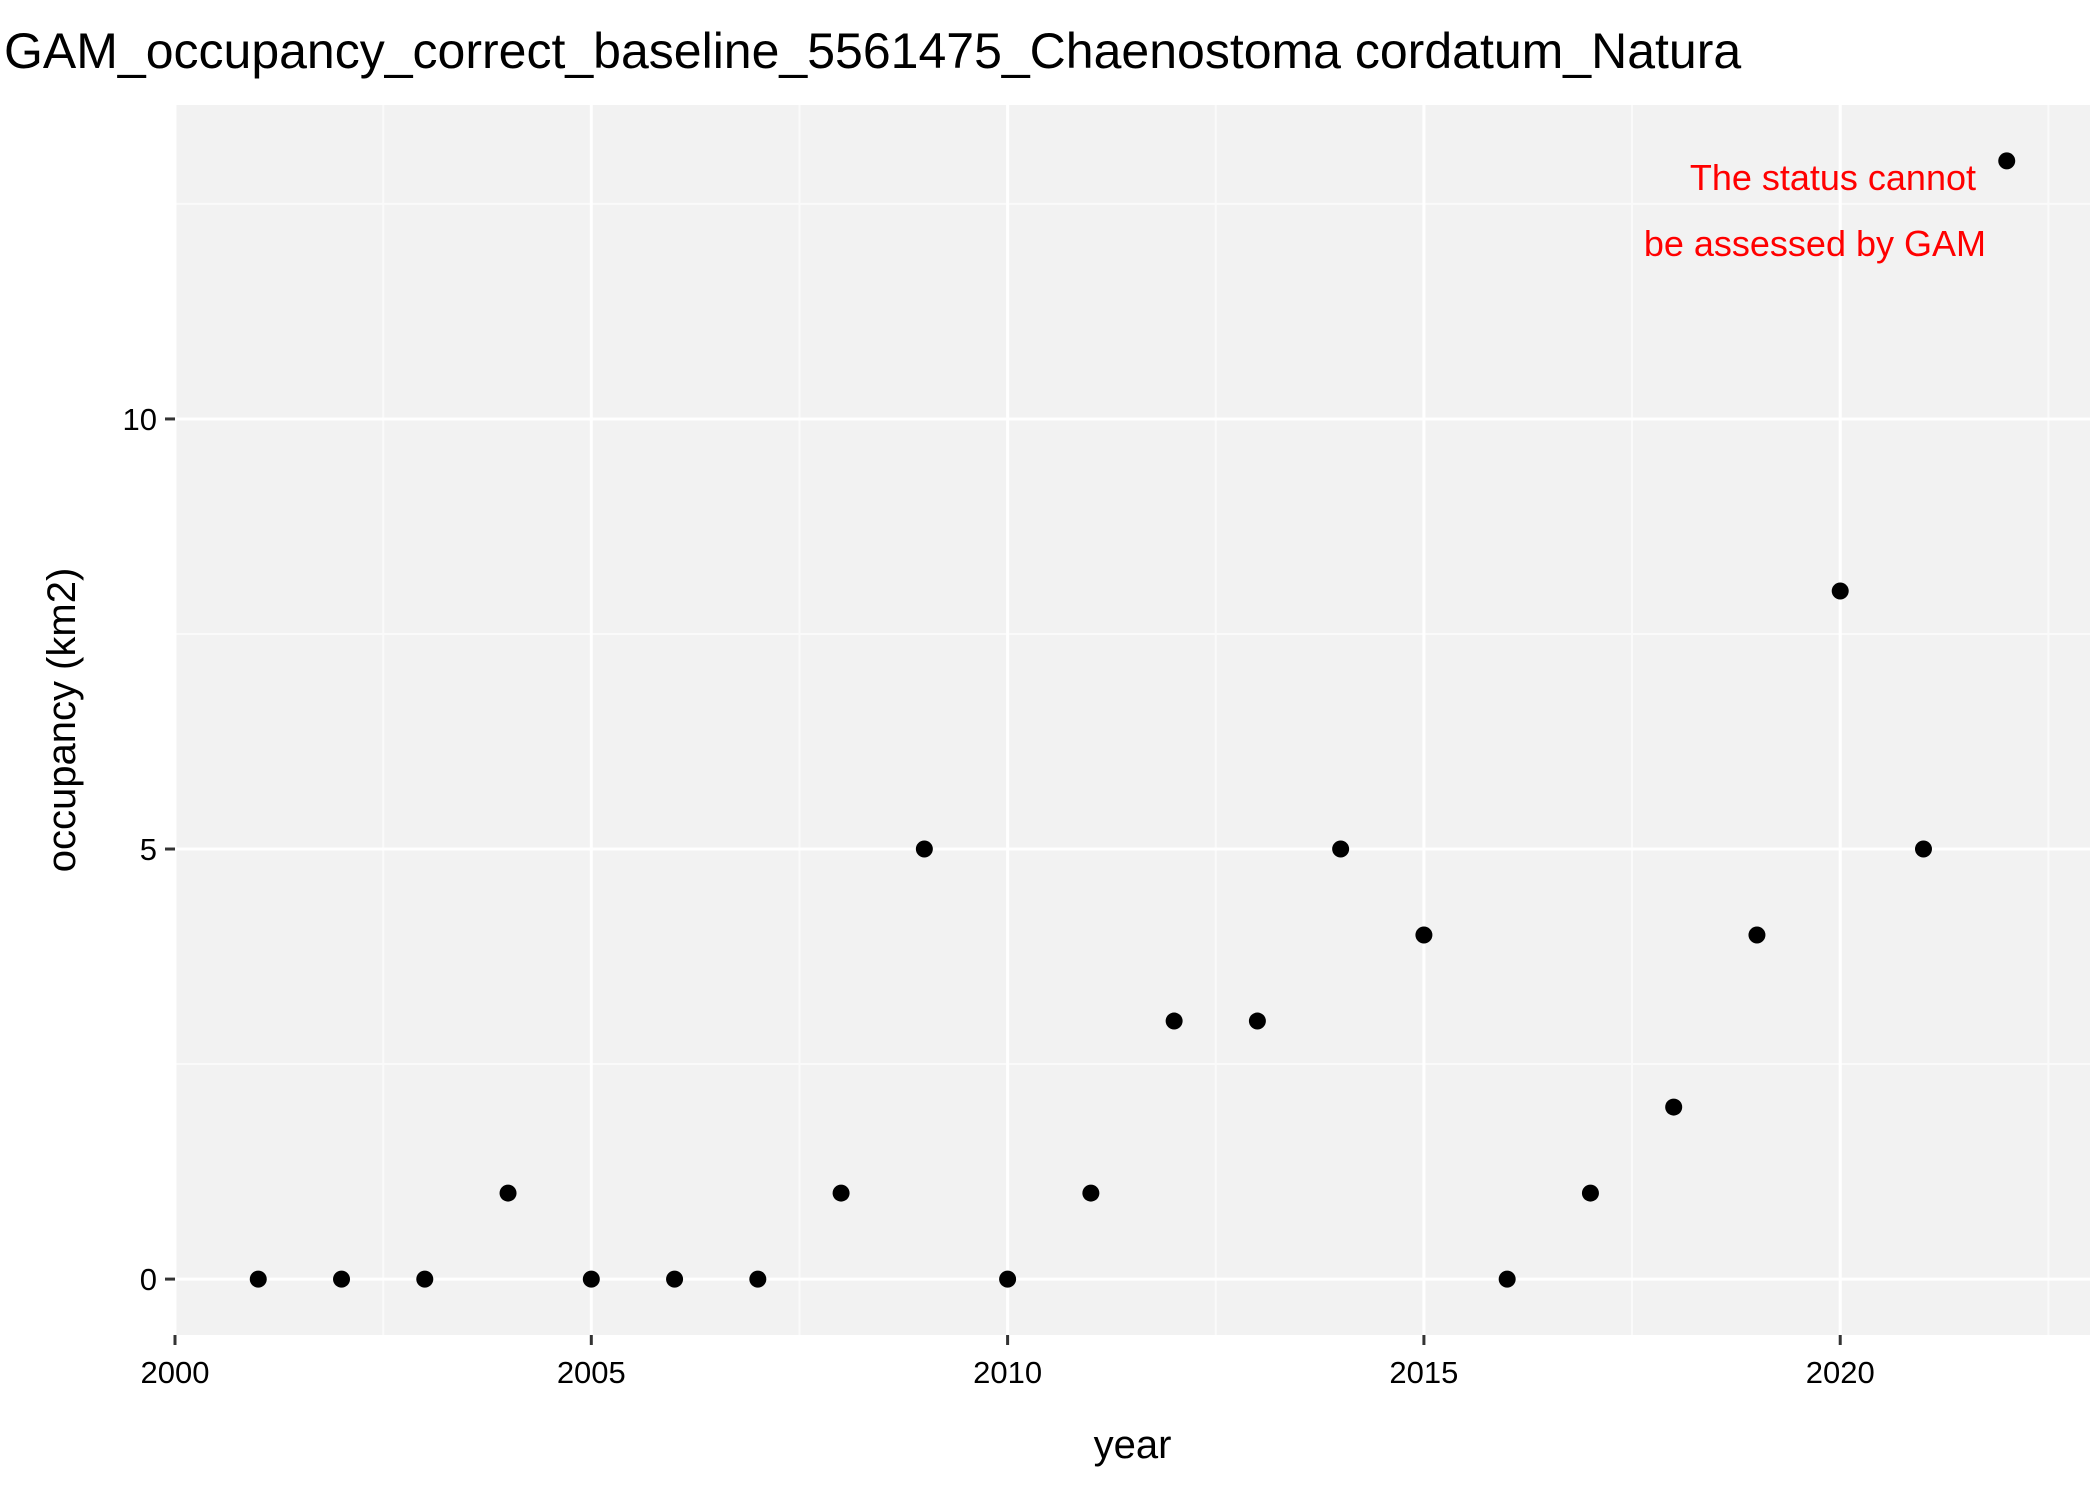  I want to click on x-axis-title: year, so click(1133, 1445).